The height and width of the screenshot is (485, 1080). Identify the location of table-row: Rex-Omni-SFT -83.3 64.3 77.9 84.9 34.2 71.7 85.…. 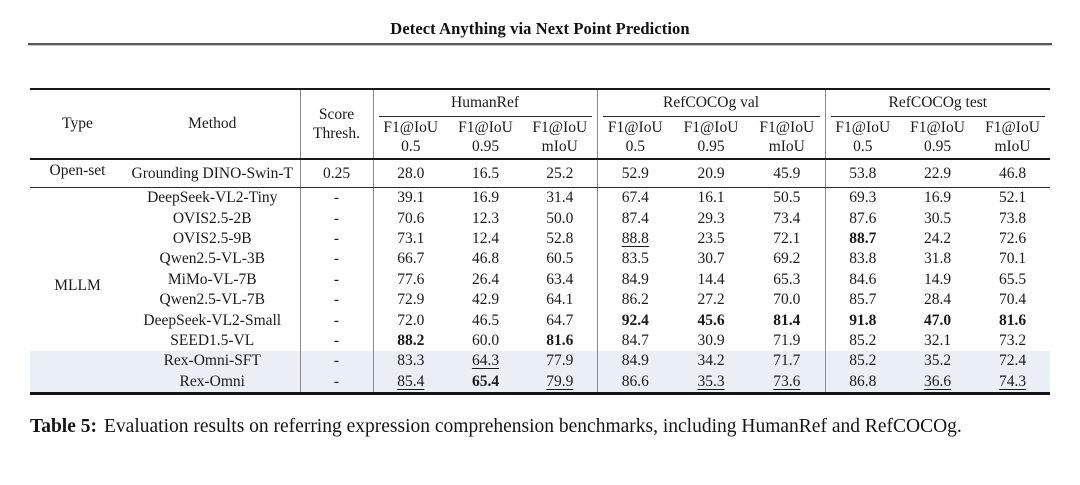
(540, 361).